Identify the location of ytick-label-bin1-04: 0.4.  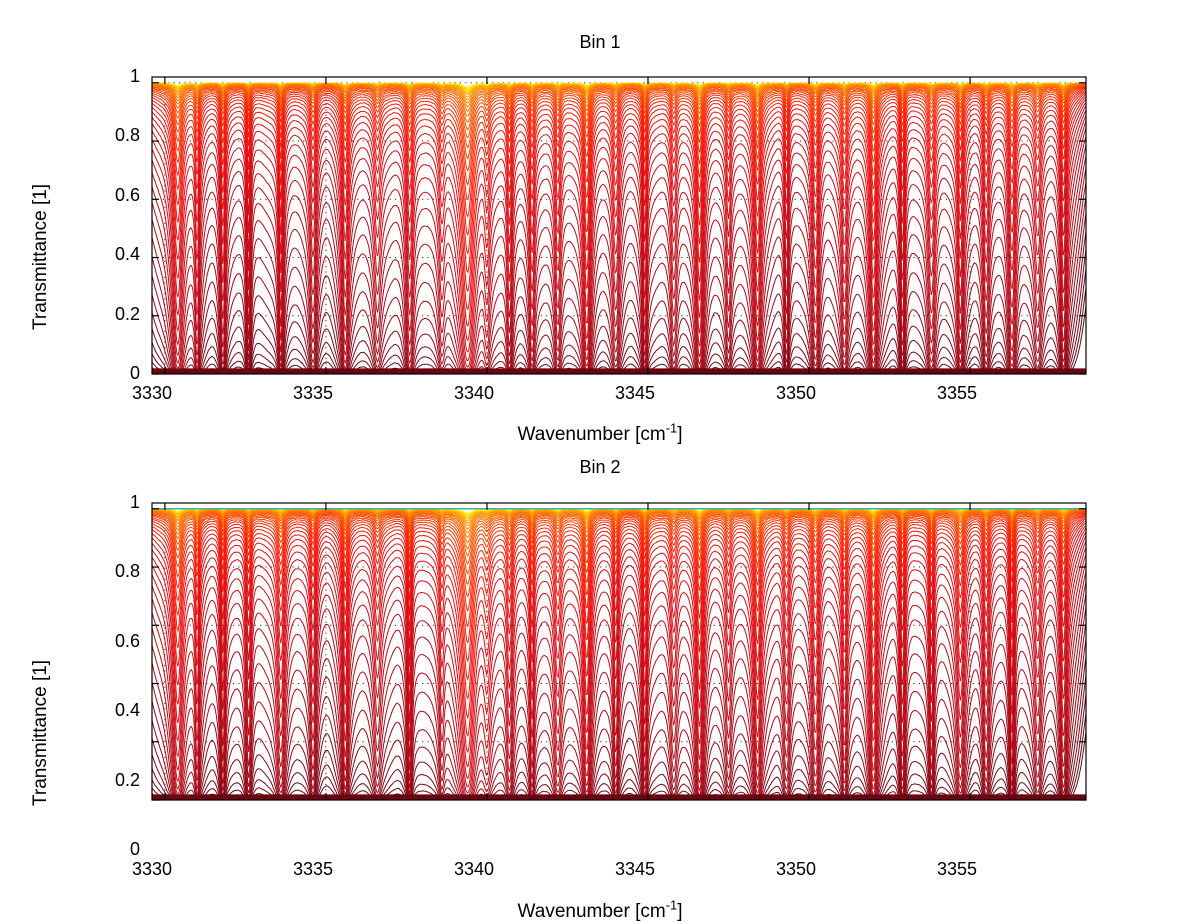
(127, 254).